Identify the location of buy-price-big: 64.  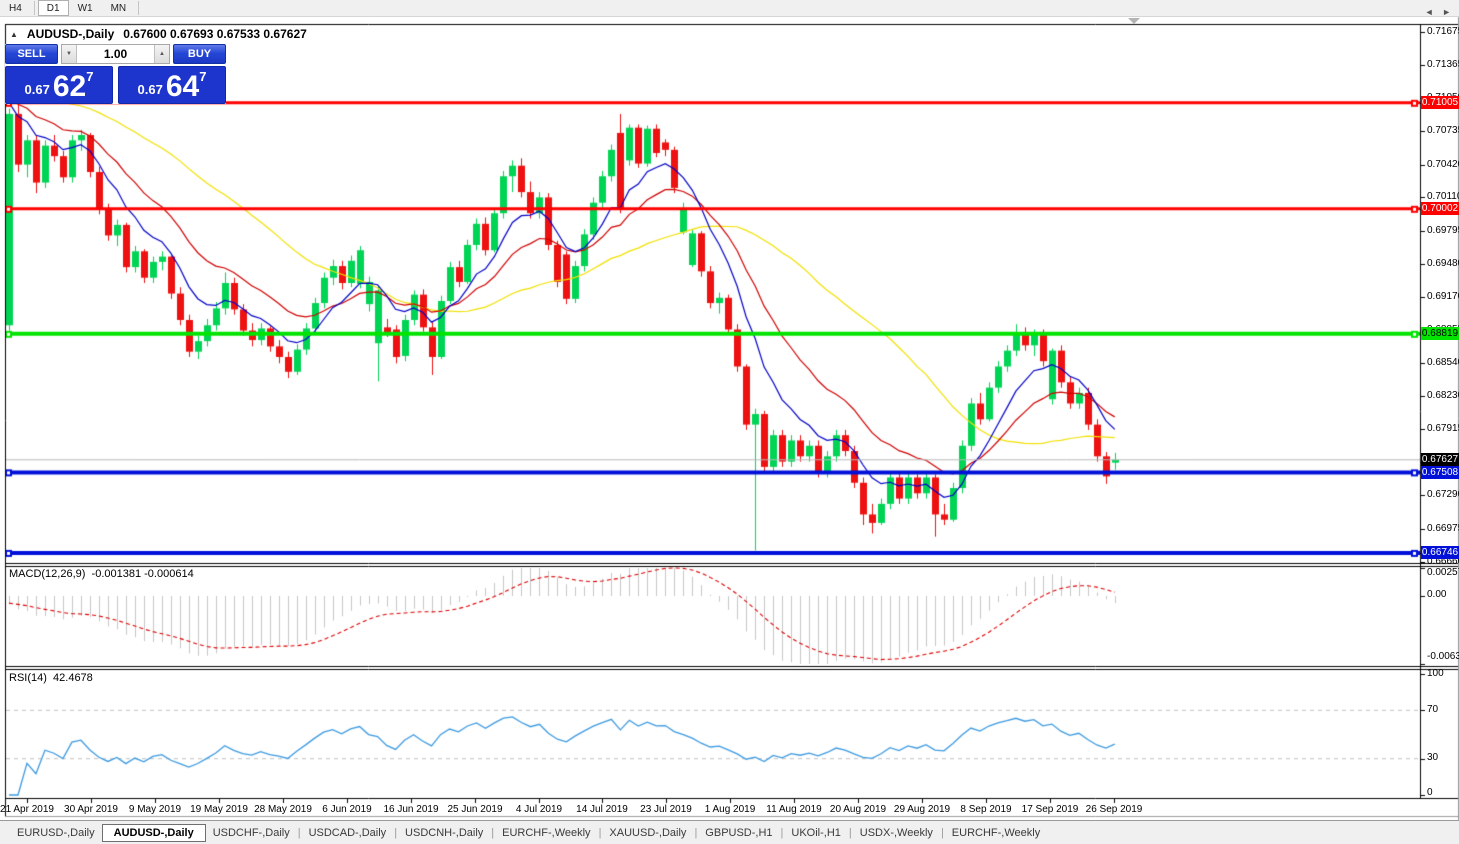
(182, 86).